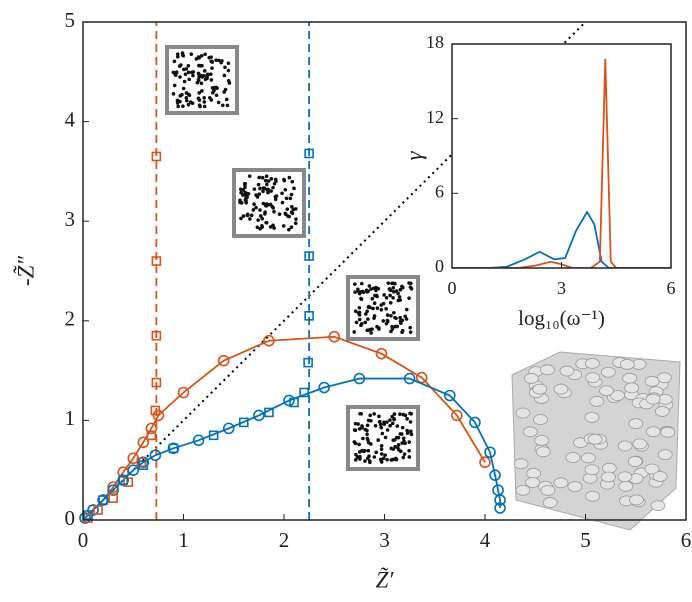  What do you see at coordinates (686, 540) in the screenshot?
I see `x-tick-label: 6` at bounding box center [686, 540].